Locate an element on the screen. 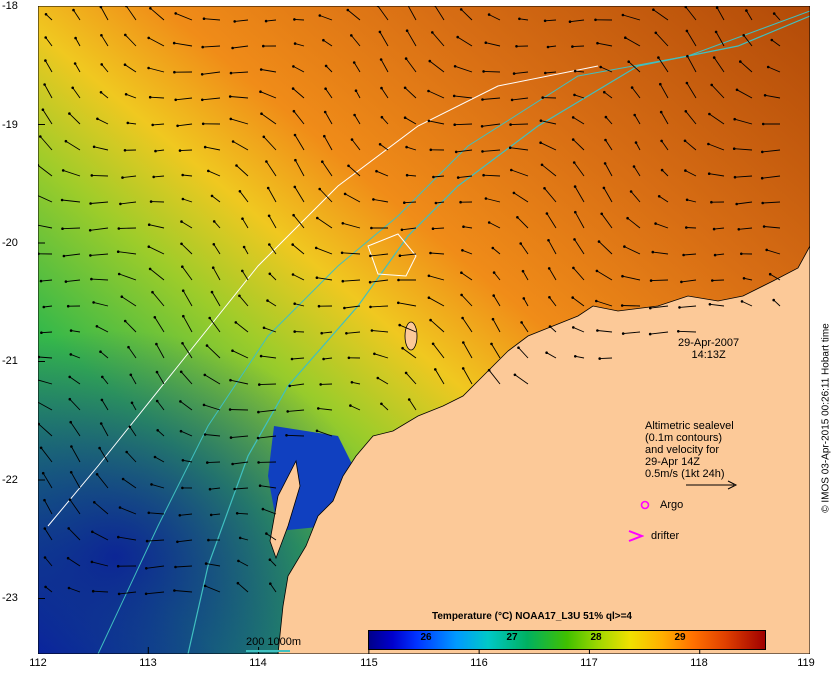 This screenshot has width=840, height=680. y-tick-label: -18 is located at coordinates (10, 6).